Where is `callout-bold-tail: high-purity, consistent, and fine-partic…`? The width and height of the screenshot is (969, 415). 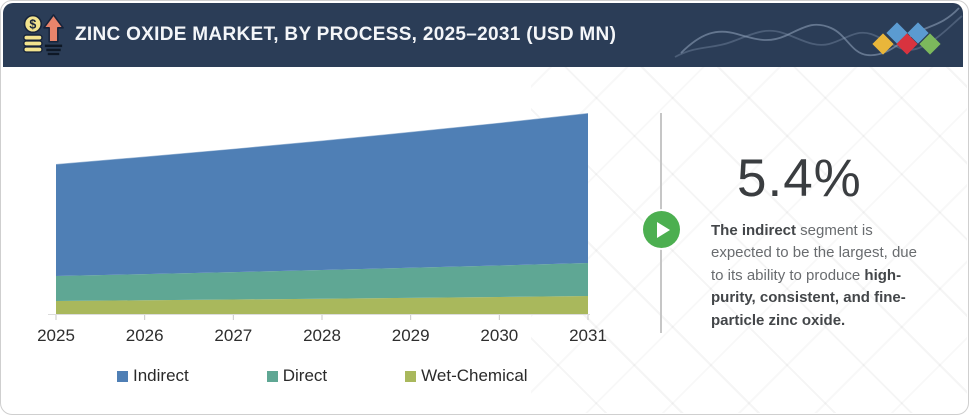 callout-bold-tail: high-purity, consistent, and fine-partic… is located at coordinates (808, 297).